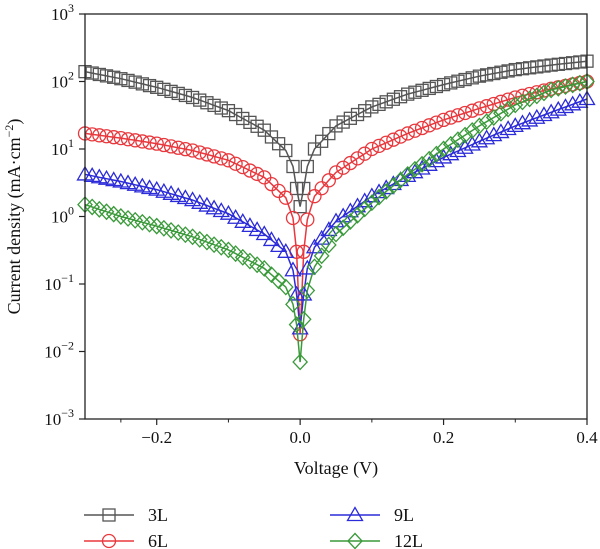  I want to click on legend: 3L 6L 9L 12L, so click(253, 527).